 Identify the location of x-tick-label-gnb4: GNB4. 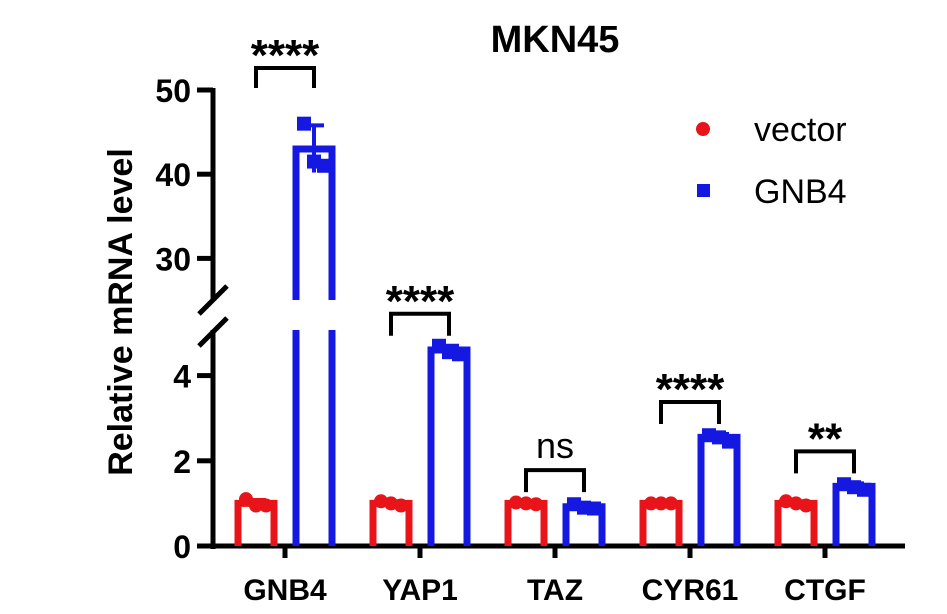
(285, 590).